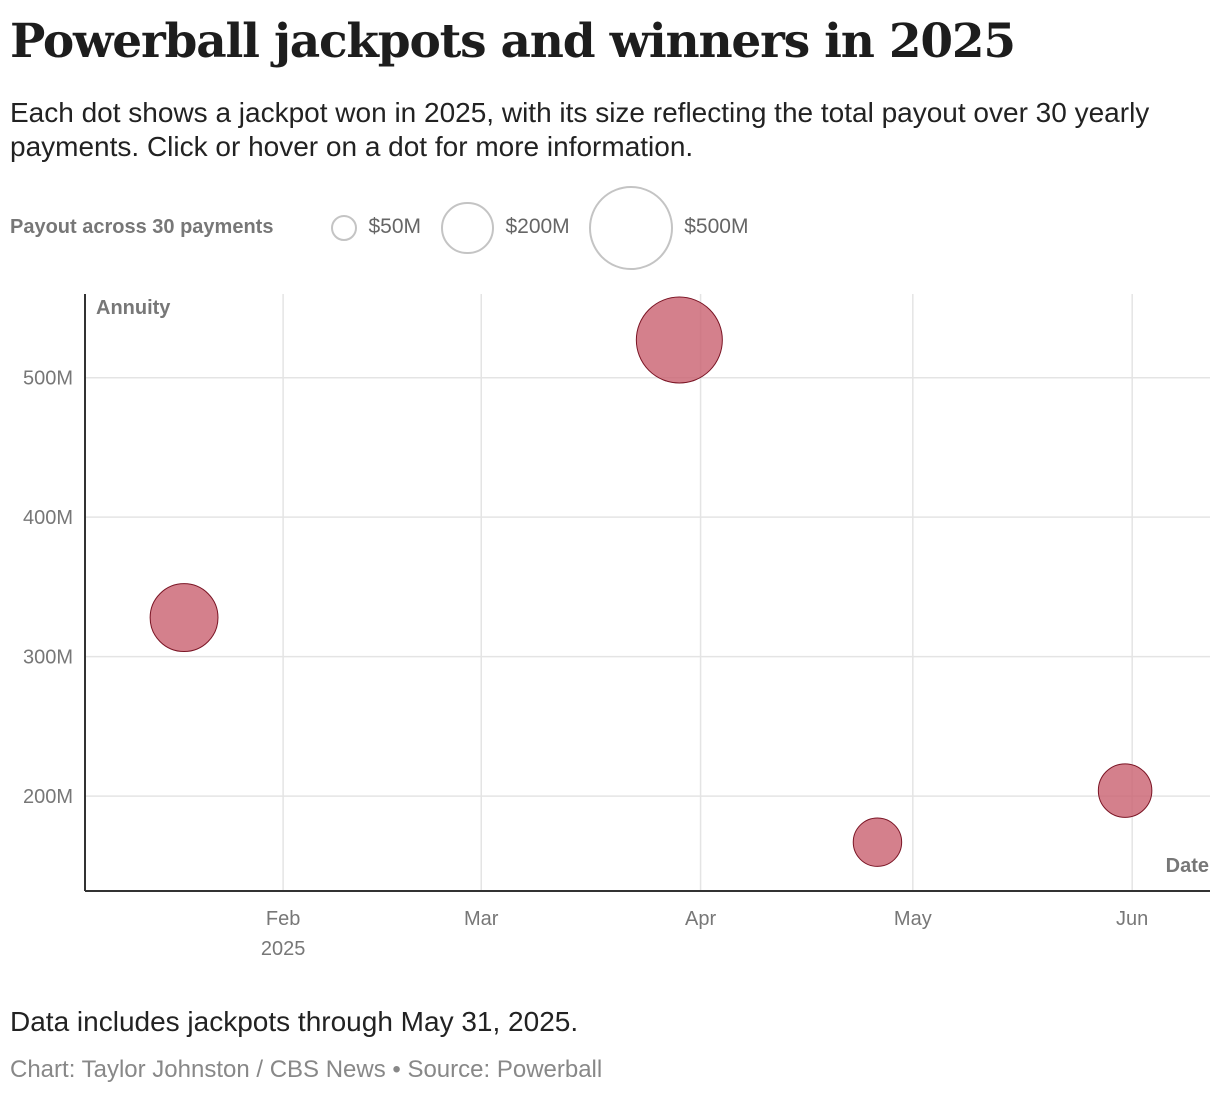 This screenshot has width=1220, height=1098. I want to click on x-tick-label: May, so click(913, 919).